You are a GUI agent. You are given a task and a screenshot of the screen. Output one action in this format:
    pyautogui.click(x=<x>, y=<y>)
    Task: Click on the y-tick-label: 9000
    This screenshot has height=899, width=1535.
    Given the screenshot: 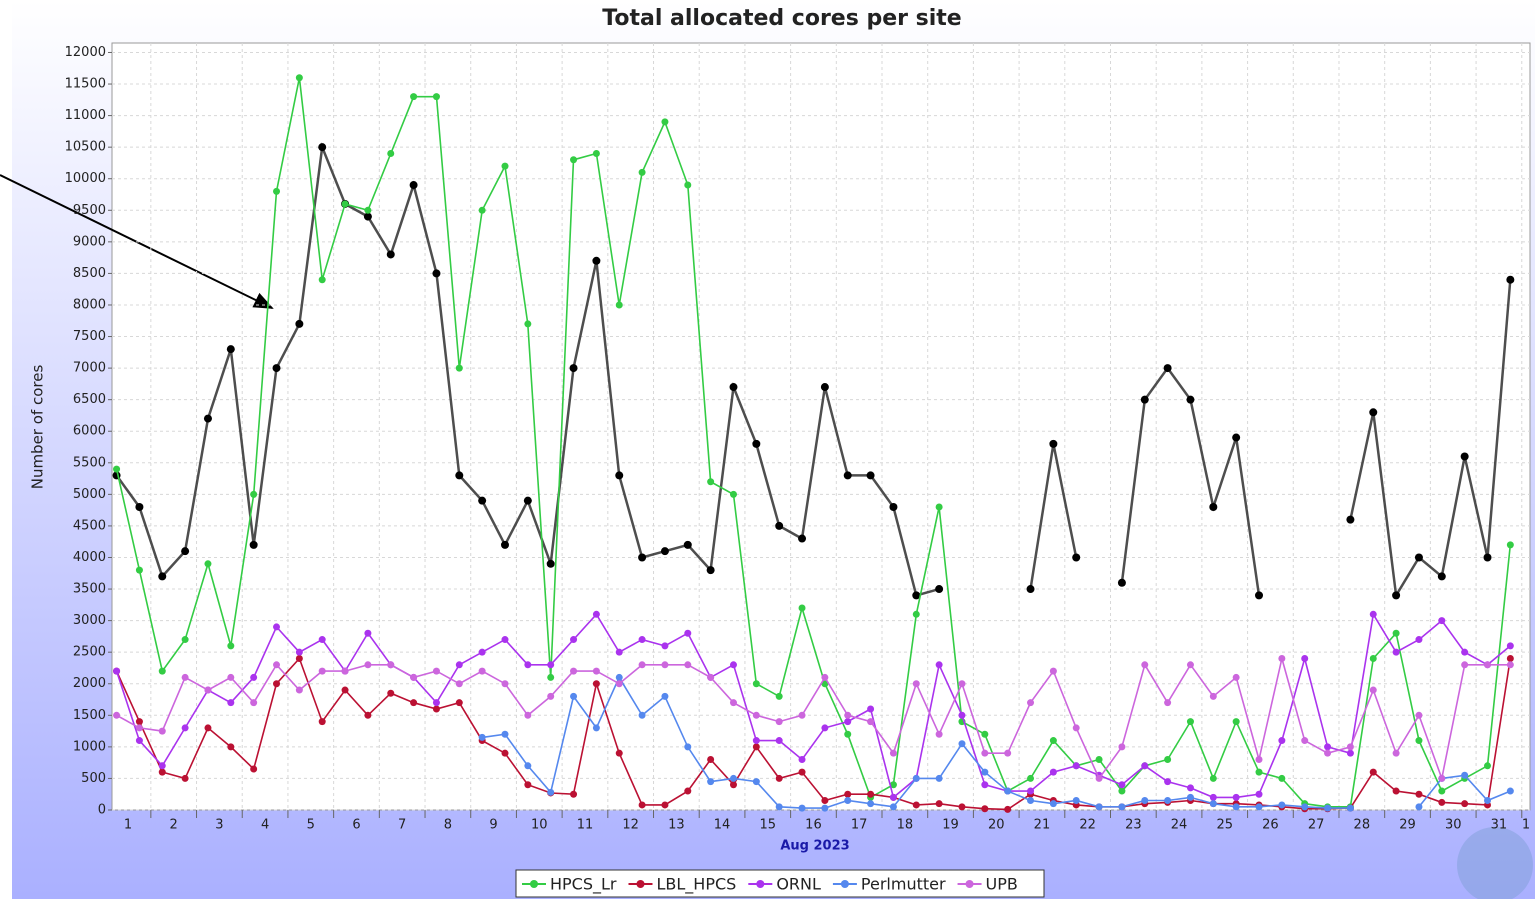 What is the action you would take?
    pyautogui.click(x=89, y=241)
    